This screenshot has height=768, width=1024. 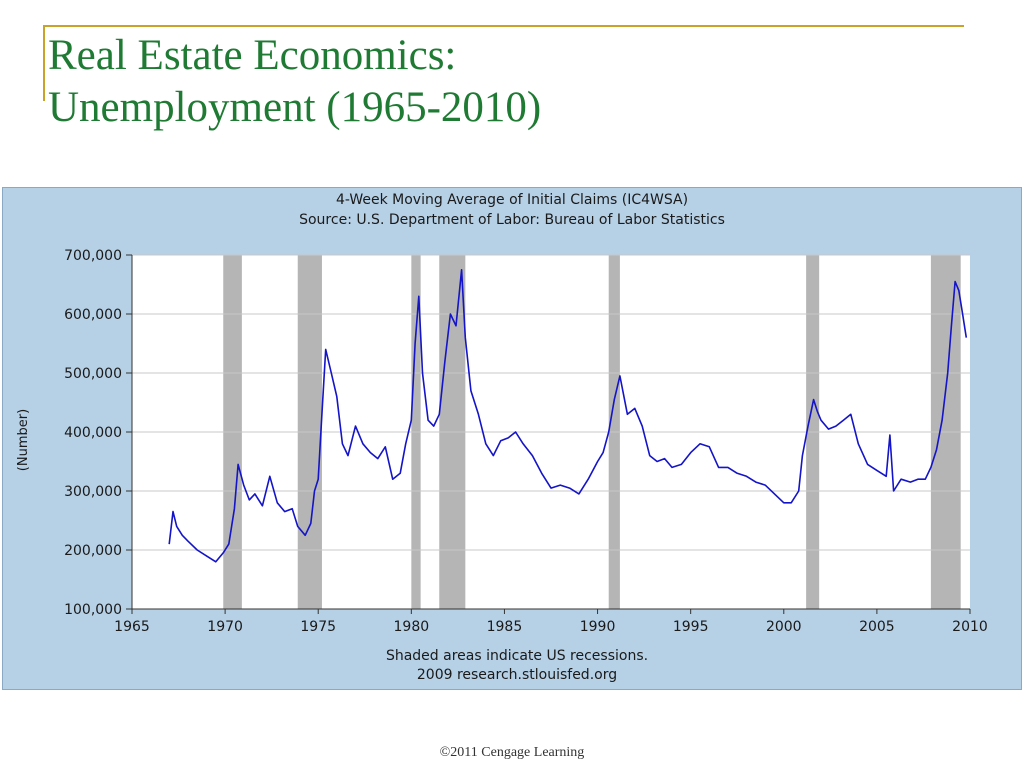 What do you see at coordinates (23, 440) in the screenshot?
I see `y-axis-label: (Number)` at bounding box center [23, 440].